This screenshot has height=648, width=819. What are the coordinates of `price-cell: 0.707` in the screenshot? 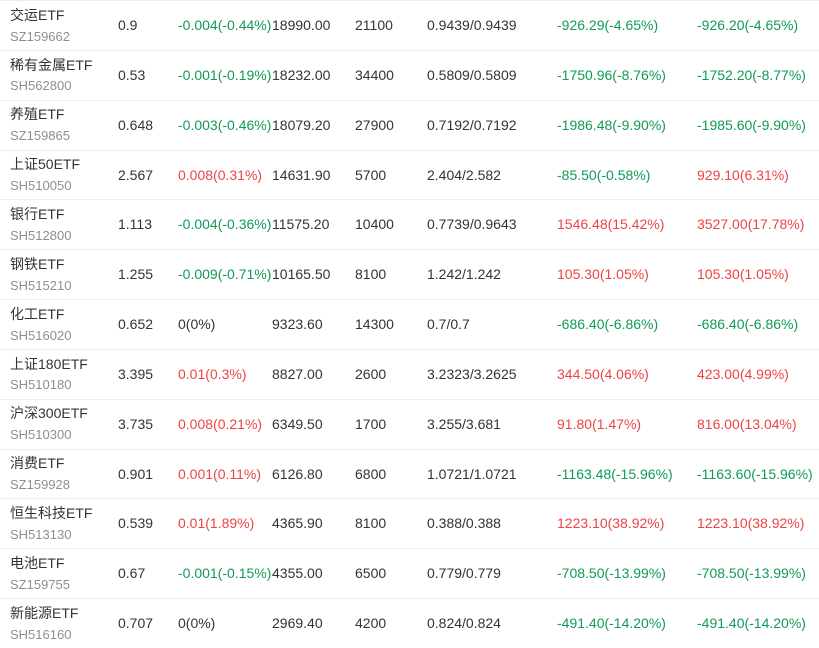 It's located at (136, 623).